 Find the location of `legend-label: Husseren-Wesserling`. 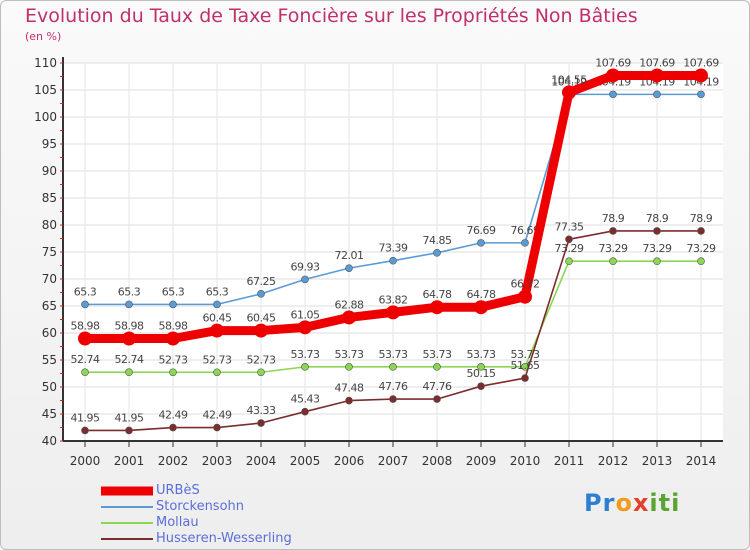

legend-label: Husseren-Wesserling is located at coordinates (224, 538).